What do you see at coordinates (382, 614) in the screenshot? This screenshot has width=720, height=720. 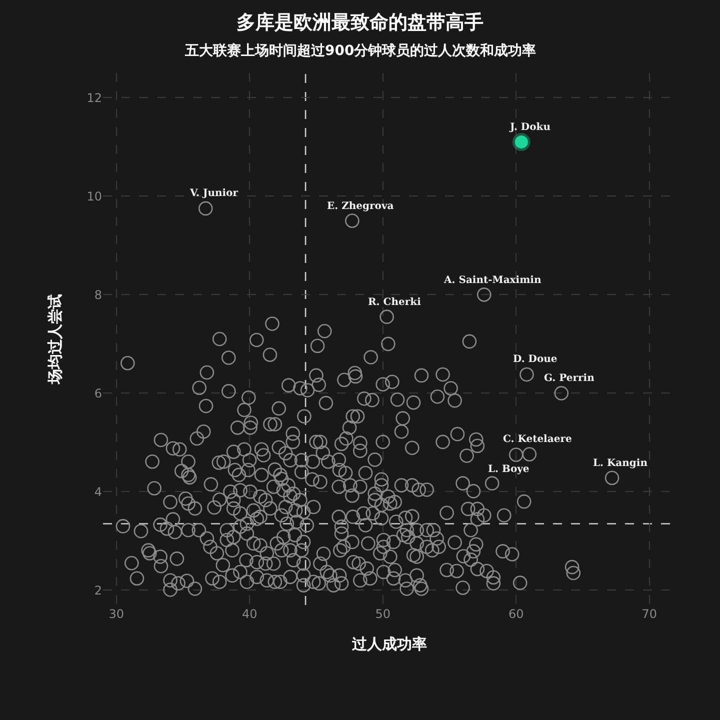 I see `x-tick-label: 50` at bounding box center [382, 614].